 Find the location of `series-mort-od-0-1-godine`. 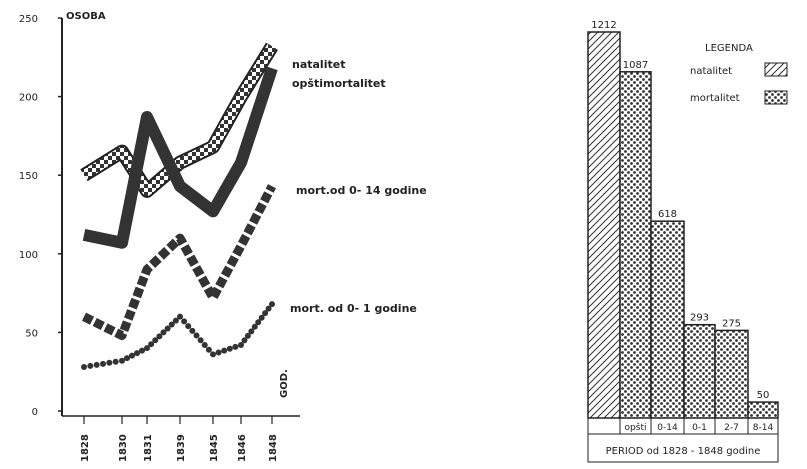

series-mort-od-0-1-godine is located at coordinates (178, 335).